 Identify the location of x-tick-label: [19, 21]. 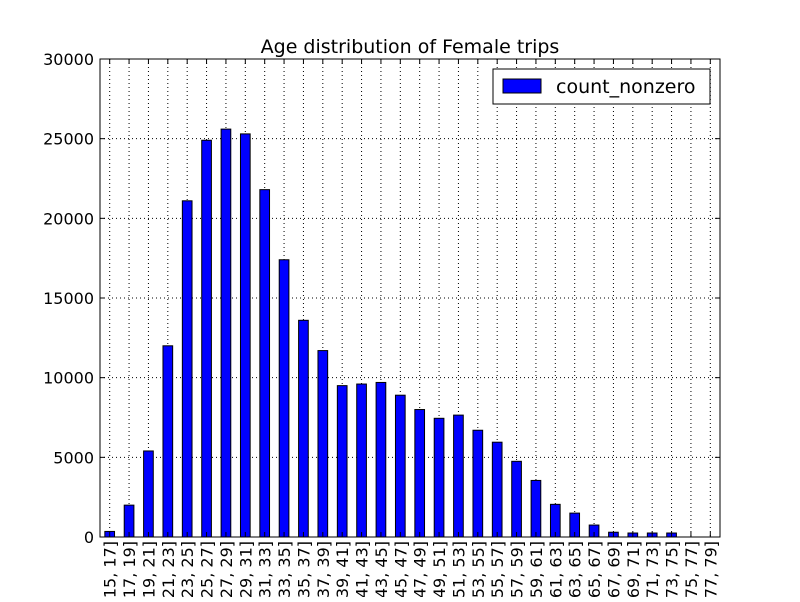
(148, 569).